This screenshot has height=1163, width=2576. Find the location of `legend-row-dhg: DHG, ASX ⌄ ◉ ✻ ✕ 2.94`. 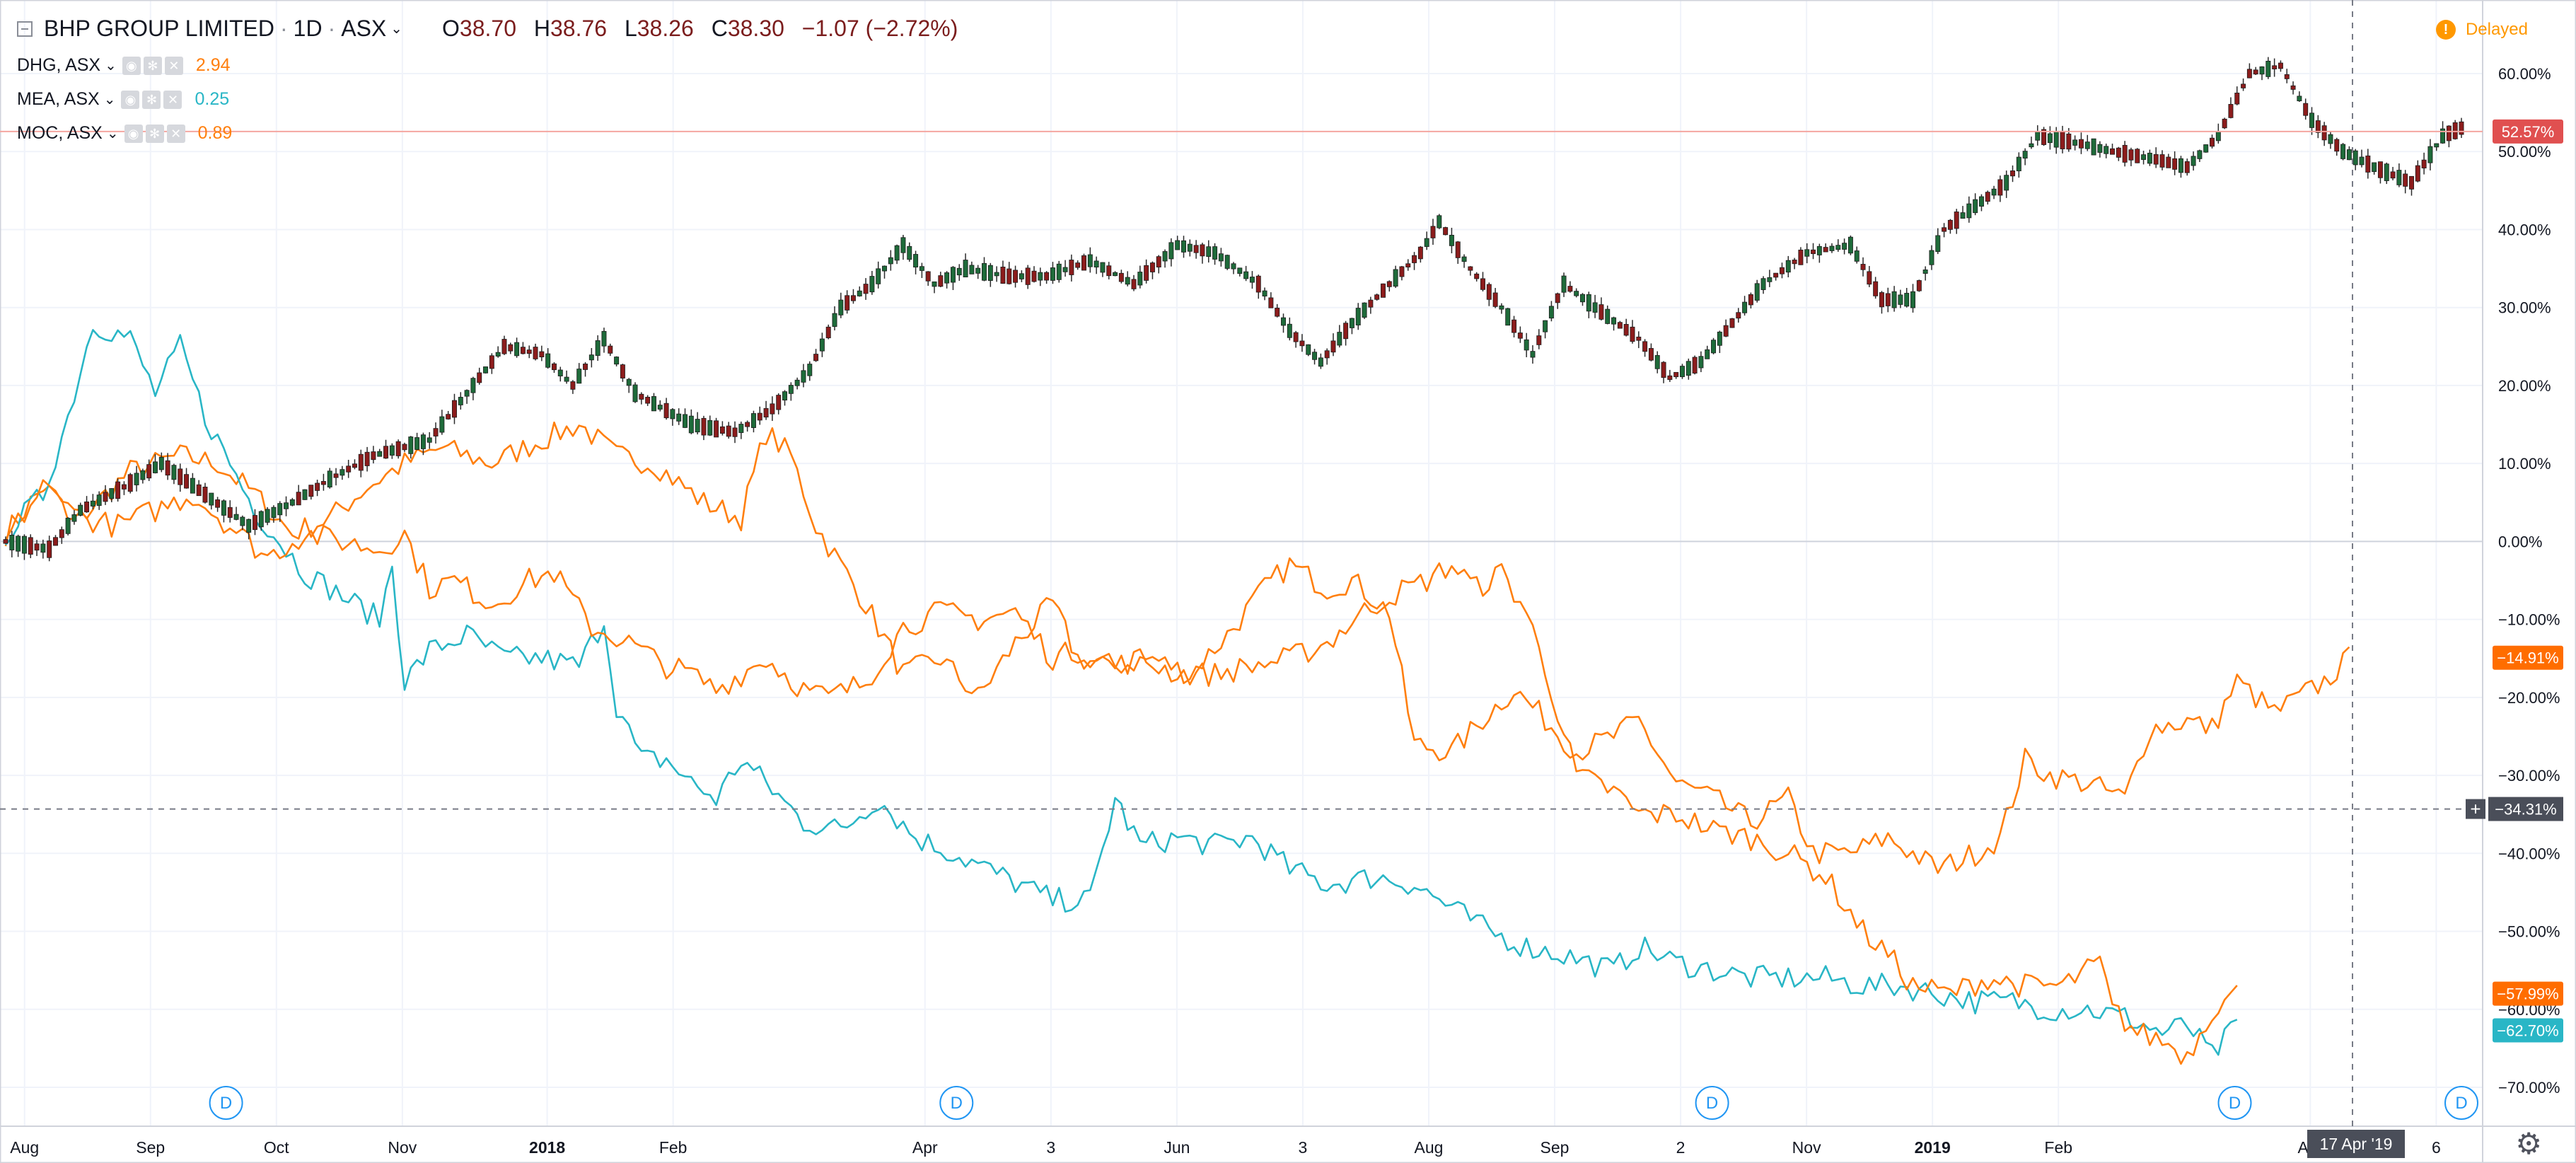

legend-row-dhg: DHG, ASX ⌄ ◉ ✻ ✕ 2.94 is located at coordinates (124, 65).